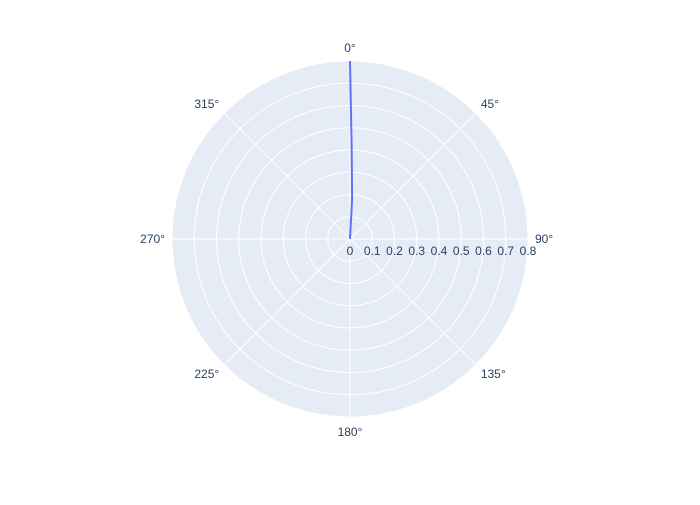  I want to click on series-layer, so click(351, 150).